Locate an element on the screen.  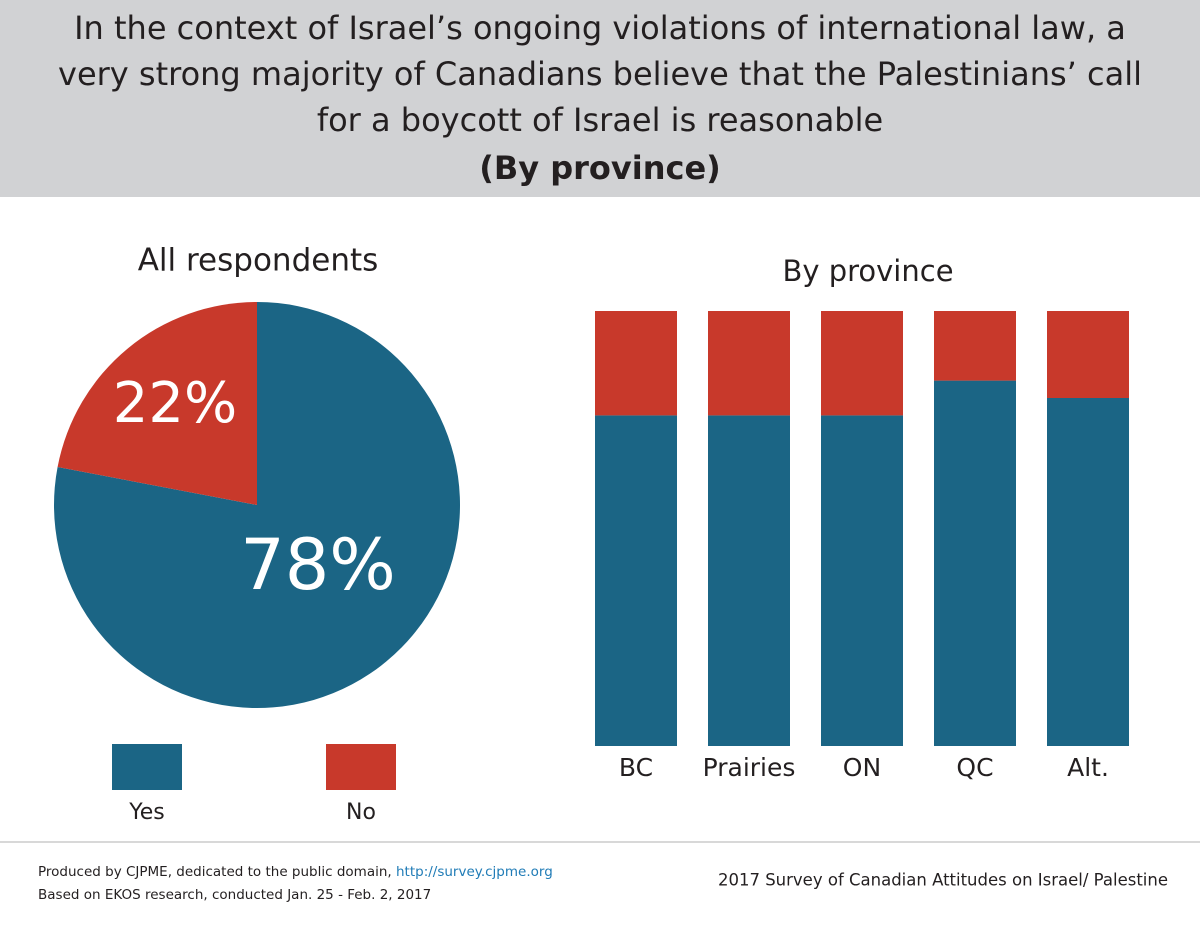
x-tick-label: Prairies is located at coordinates (749, 767).